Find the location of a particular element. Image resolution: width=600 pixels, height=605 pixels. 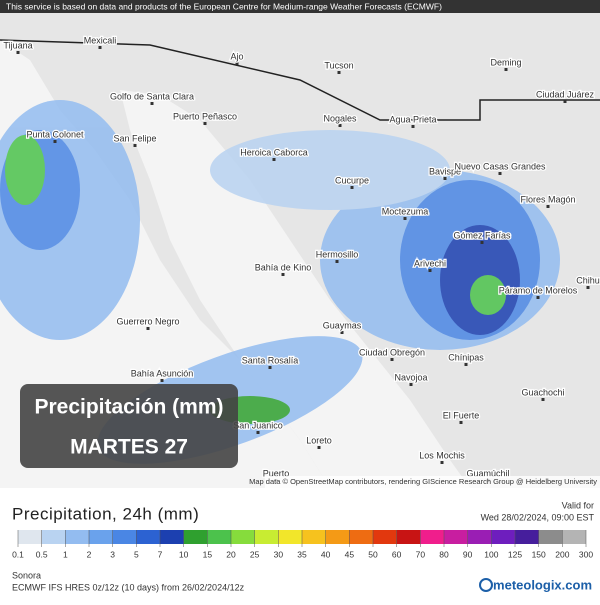

scale-label: 70 is located at coordinates (421, 554).